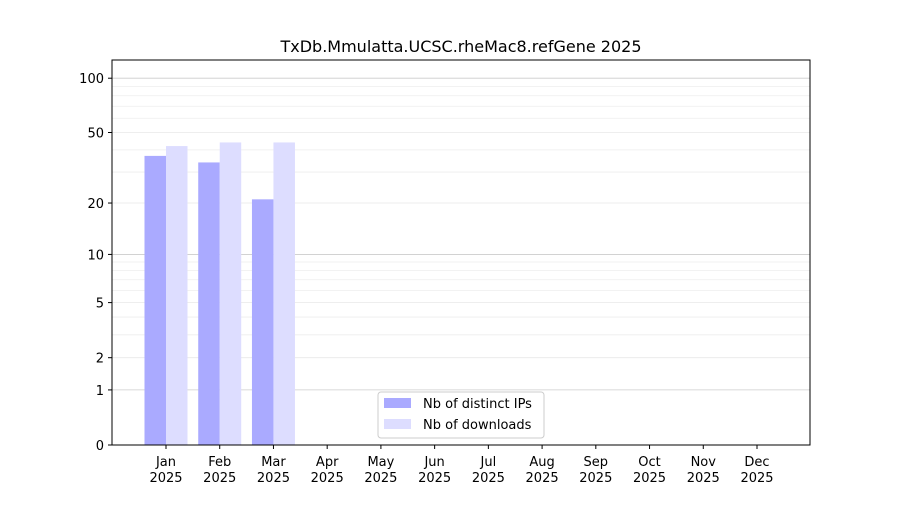  What do you see at coordinates (95, 204) in the screenshot?
I see `y-tick-label: 20` at bounding box center [95, 204].